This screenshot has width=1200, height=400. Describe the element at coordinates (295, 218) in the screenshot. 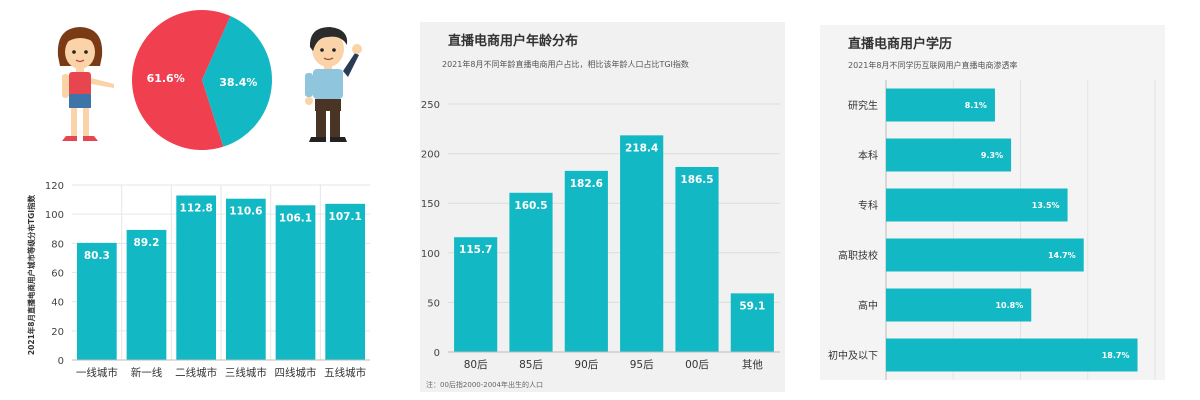

I see `city-data-label: 106.1` at that location.